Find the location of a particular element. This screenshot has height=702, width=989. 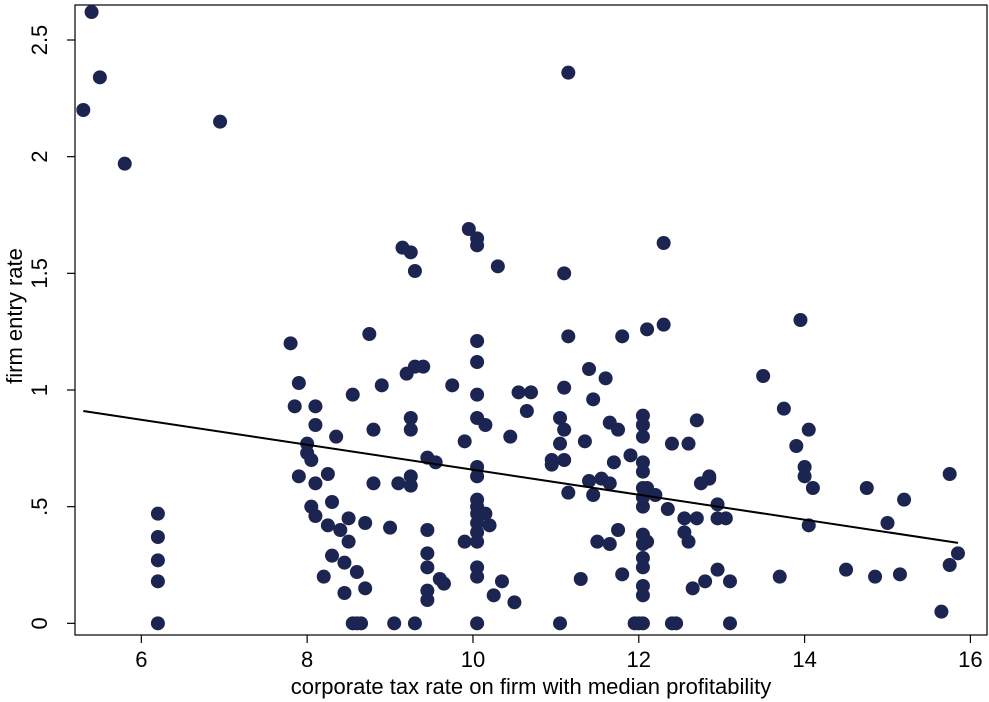

y-tick-label: 2 is located at coordinates (39, 157).